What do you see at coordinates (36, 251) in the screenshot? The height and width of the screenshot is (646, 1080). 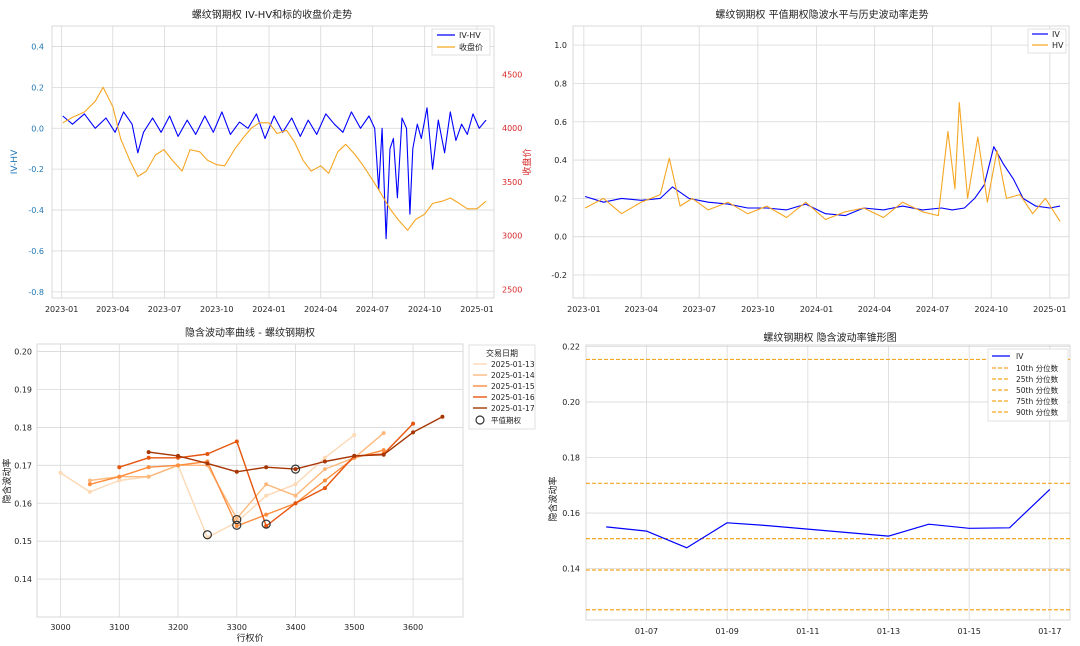 I see `y-tick-label: -0.6` at bounding box center [36, 251].